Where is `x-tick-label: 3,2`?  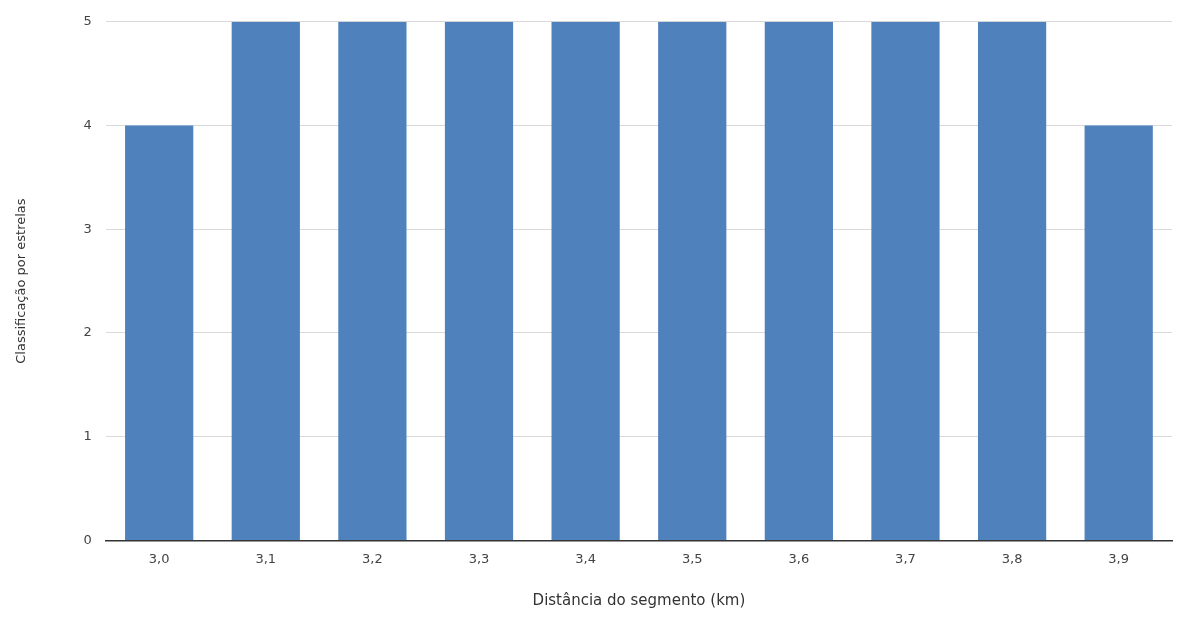 x-tick-label: 3,2 is located at coordinates (372, 558).